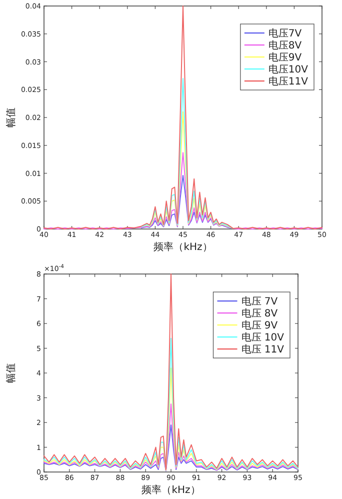  What do you see at coordinates (288, 82) in the screenshot?
I see `legend-label: 电压11V` at bounding box center [288, 82].